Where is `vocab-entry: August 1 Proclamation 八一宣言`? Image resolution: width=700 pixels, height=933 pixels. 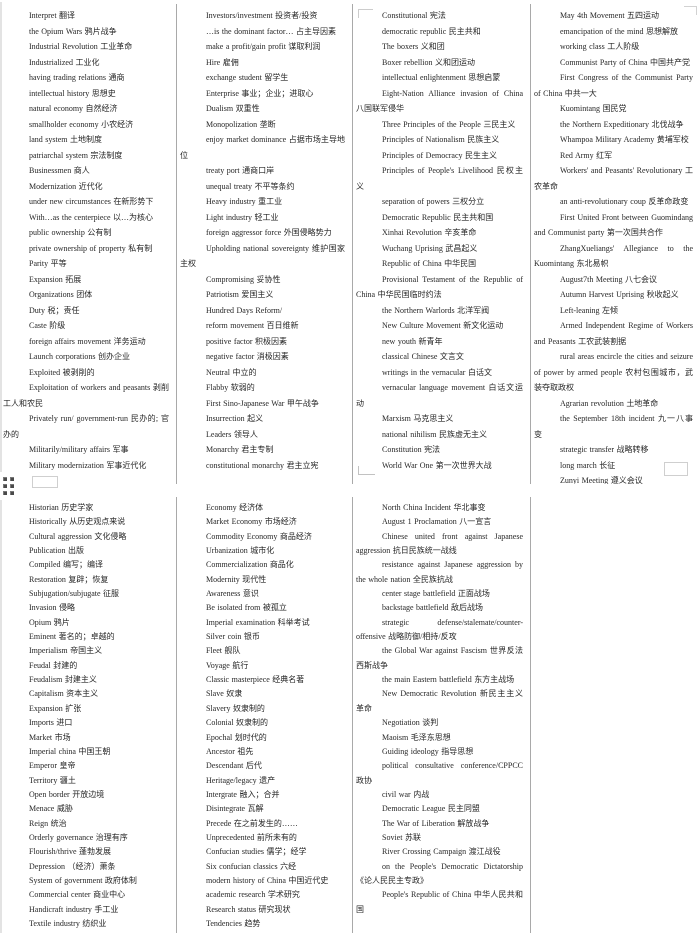 vocab-entry: August 1 Proclamation 八一宣言 is located at coordinates (437, 522).